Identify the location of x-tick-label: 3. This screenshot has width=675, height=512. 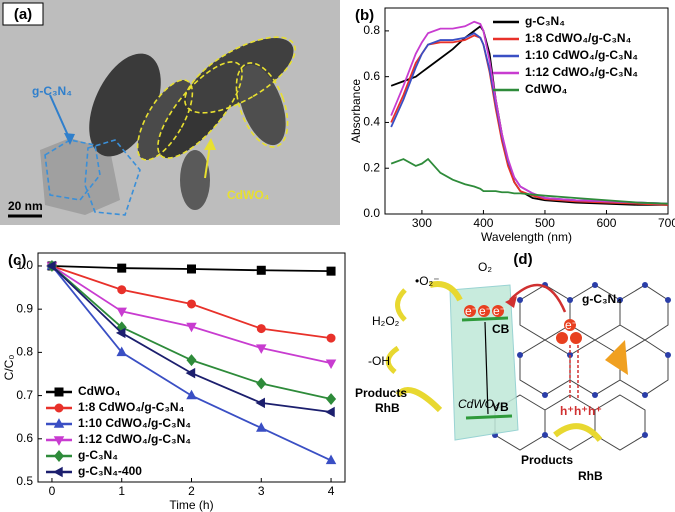
(261, 491).